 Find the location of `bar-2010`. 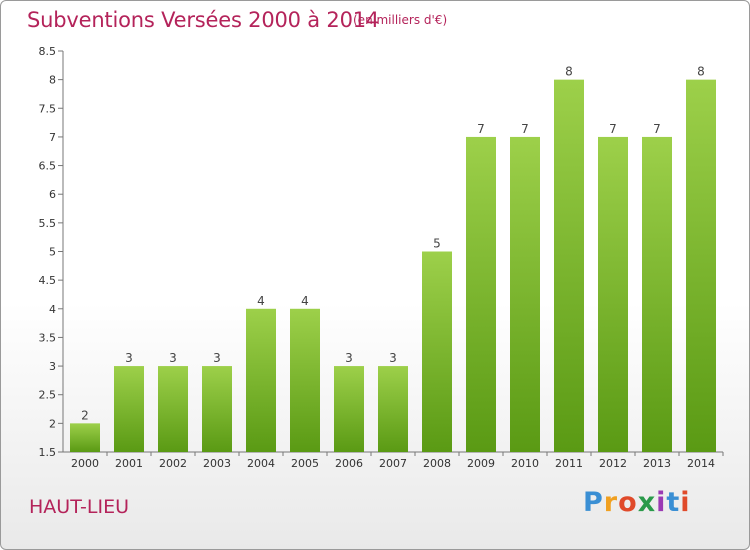

bar-2010 is located at coordinates (525, 294).